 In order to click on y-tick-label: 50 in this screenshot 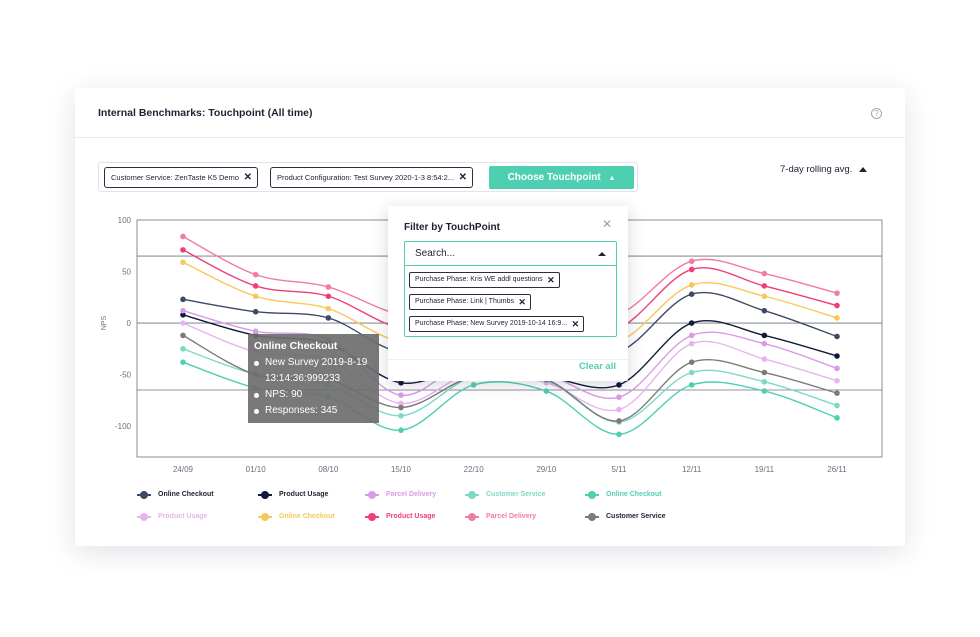, I will do `click(126, 272)`.